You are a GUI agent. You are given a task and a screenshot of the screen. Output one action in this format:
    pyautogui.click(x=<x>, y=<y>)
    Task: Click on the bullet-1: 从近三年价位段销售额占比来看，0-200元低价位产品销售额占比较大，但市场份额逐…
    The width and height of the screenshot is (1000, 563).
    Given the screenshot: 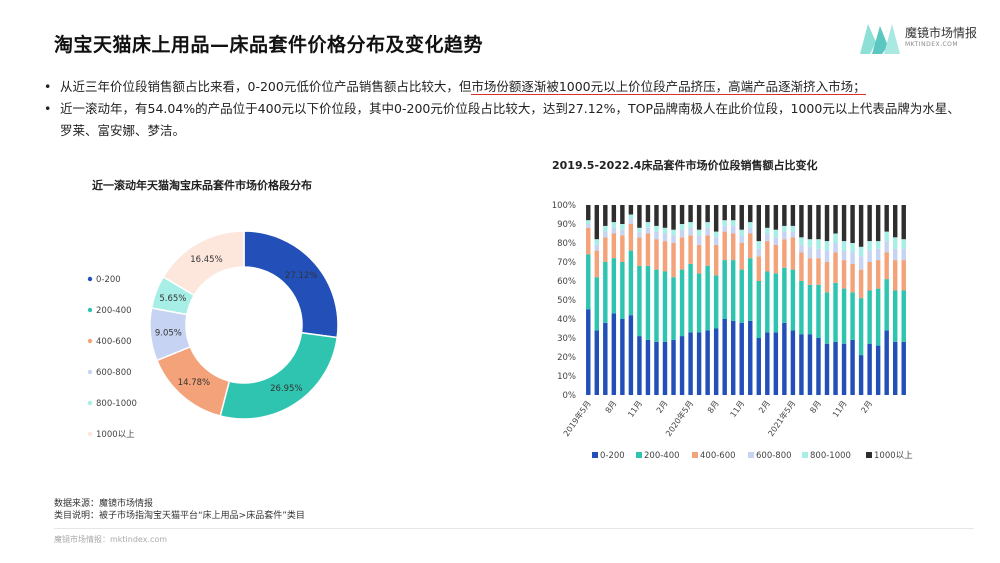 What is the action you would take?
    pyautogui.click(x=504, y=87)
    